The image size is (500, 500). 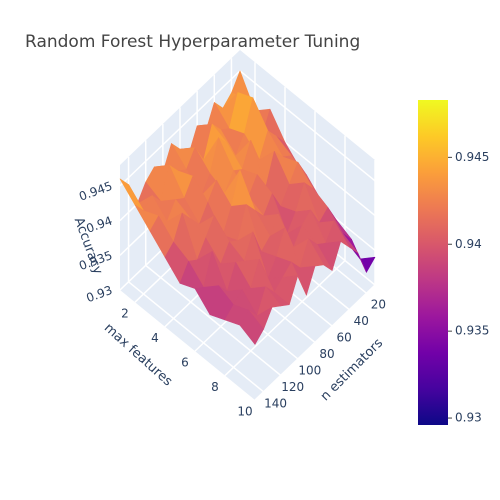 I want to click on colorbar, so click(x=433, y=262).